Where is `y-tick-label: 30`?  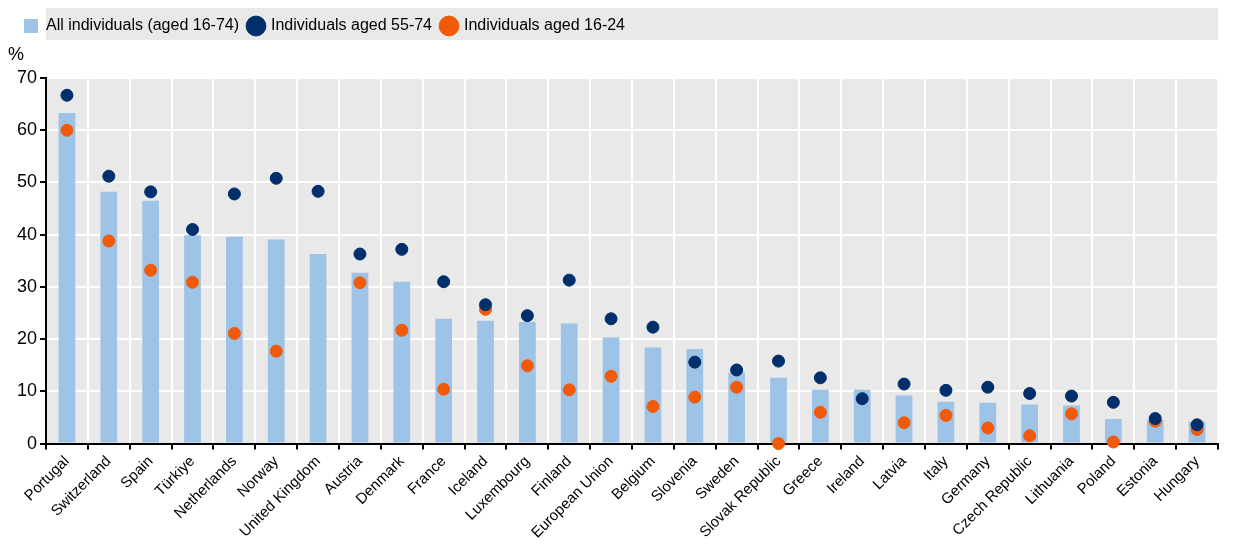 y-tick-label: 30 is located at coordinates (27, 285).